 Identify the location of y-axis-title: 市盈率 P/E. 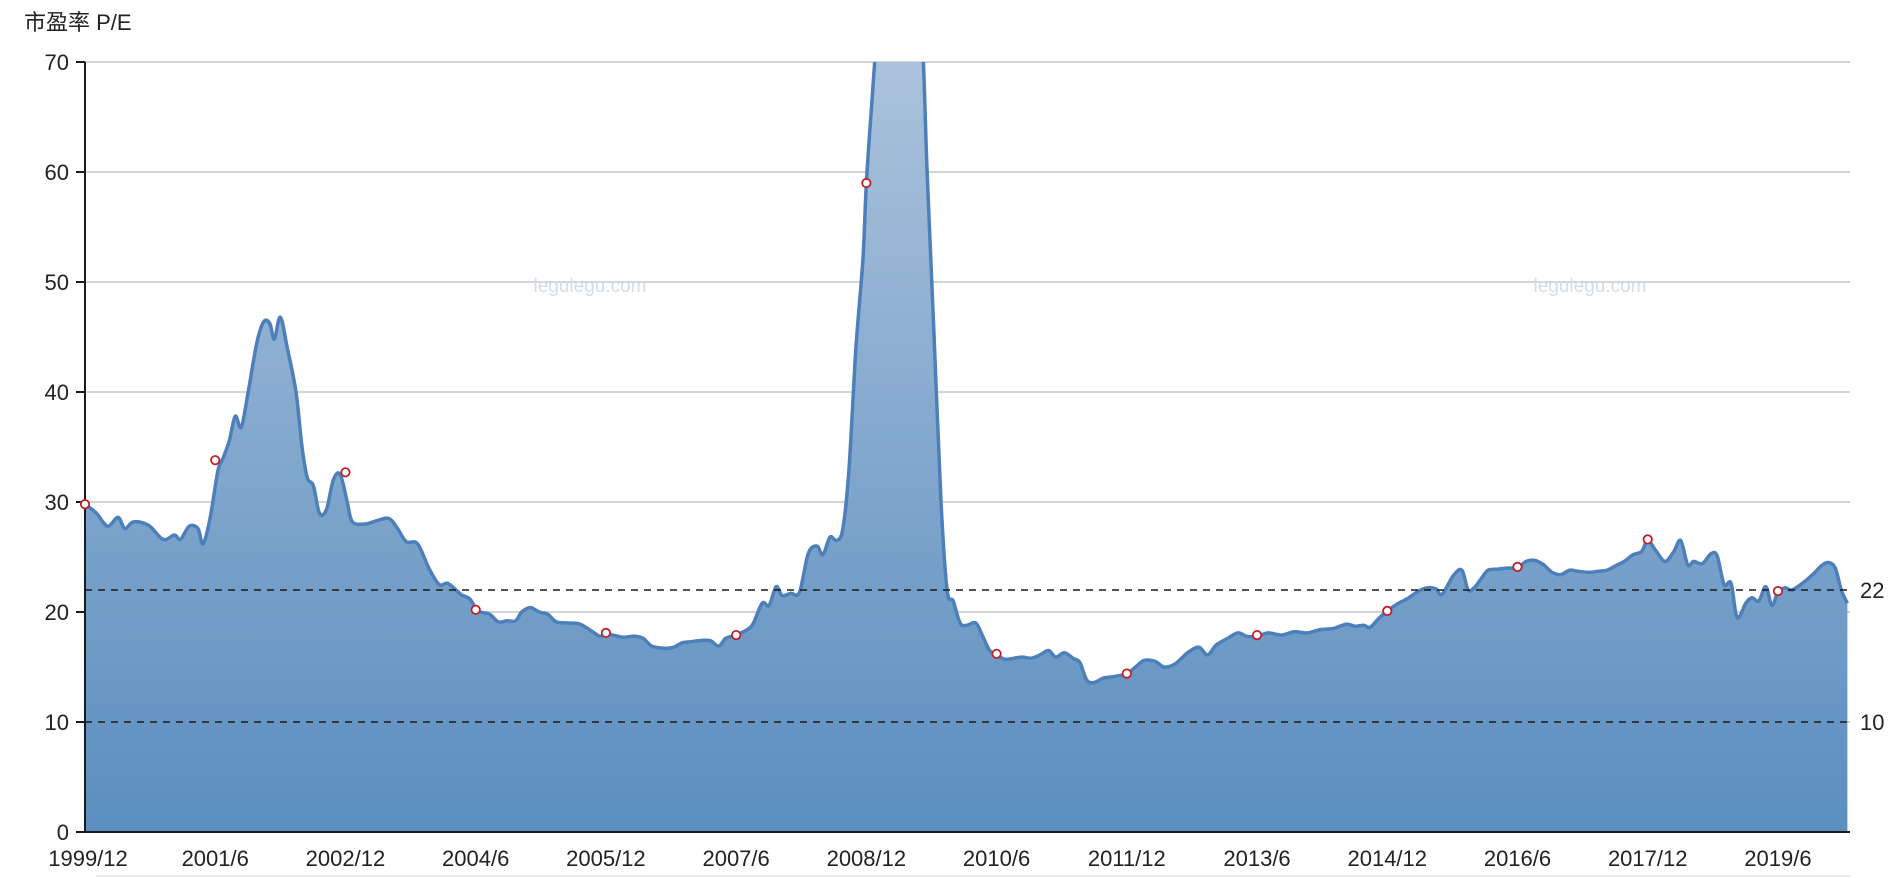
(78, 22).